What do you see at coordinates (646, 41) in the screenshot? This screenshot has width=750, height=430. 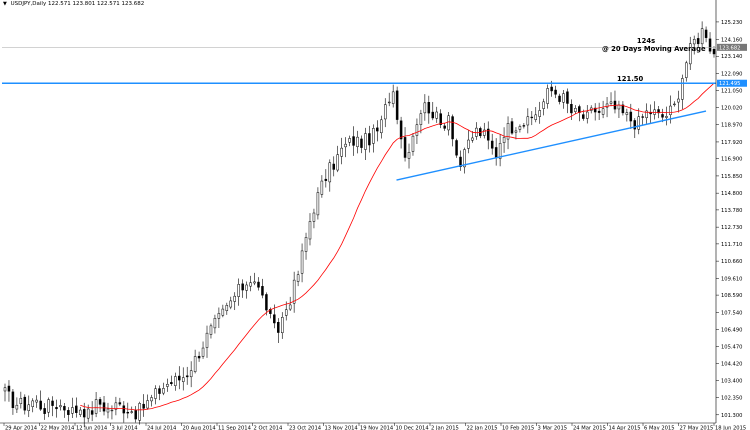 I see `target-value: 124s` at bounding box center [646, 41].